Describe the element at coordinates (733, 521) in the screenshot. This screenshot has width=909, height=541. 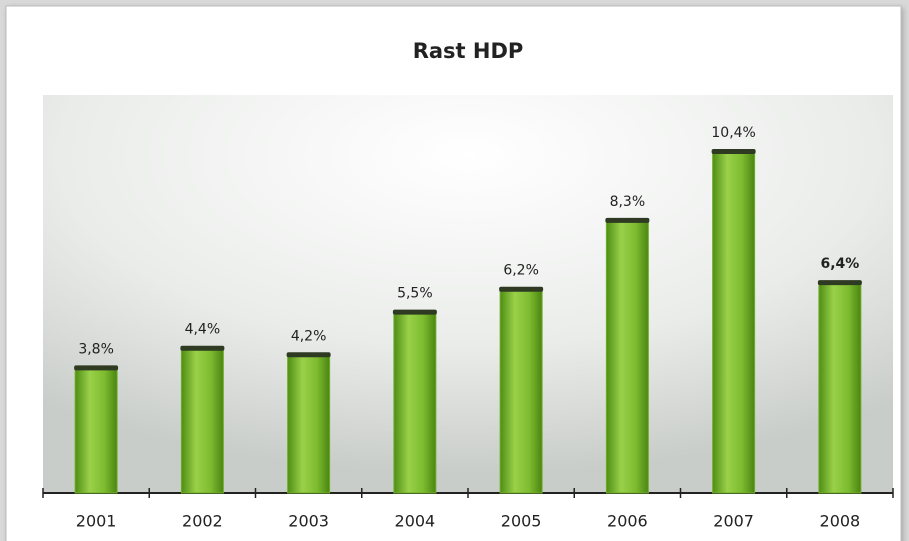
I see `x-tick-label: 2007` at that location.